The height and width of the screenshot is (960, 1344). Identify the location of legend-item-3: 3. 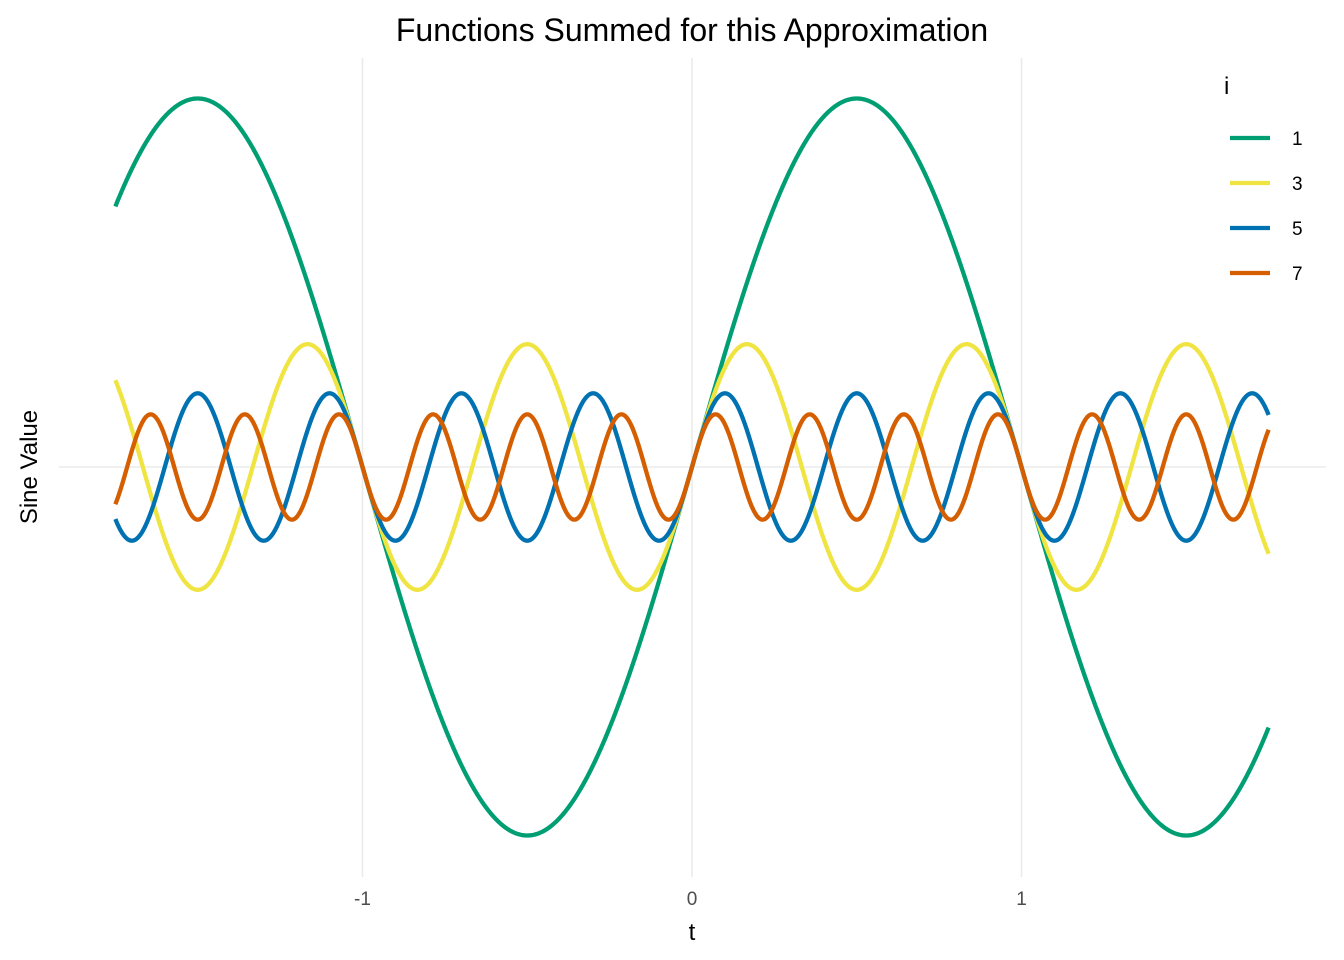
(1266, 184).